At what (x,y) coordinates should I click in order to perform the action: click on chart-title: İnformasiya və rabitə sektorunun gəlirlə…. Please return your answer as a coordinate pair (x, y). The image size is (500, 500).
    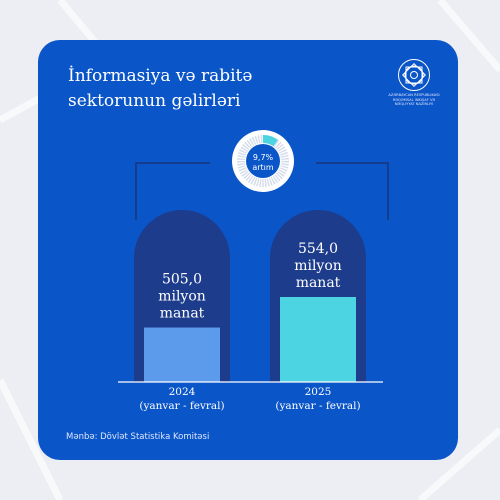
    Looking at the image, I should click on (198, 89).